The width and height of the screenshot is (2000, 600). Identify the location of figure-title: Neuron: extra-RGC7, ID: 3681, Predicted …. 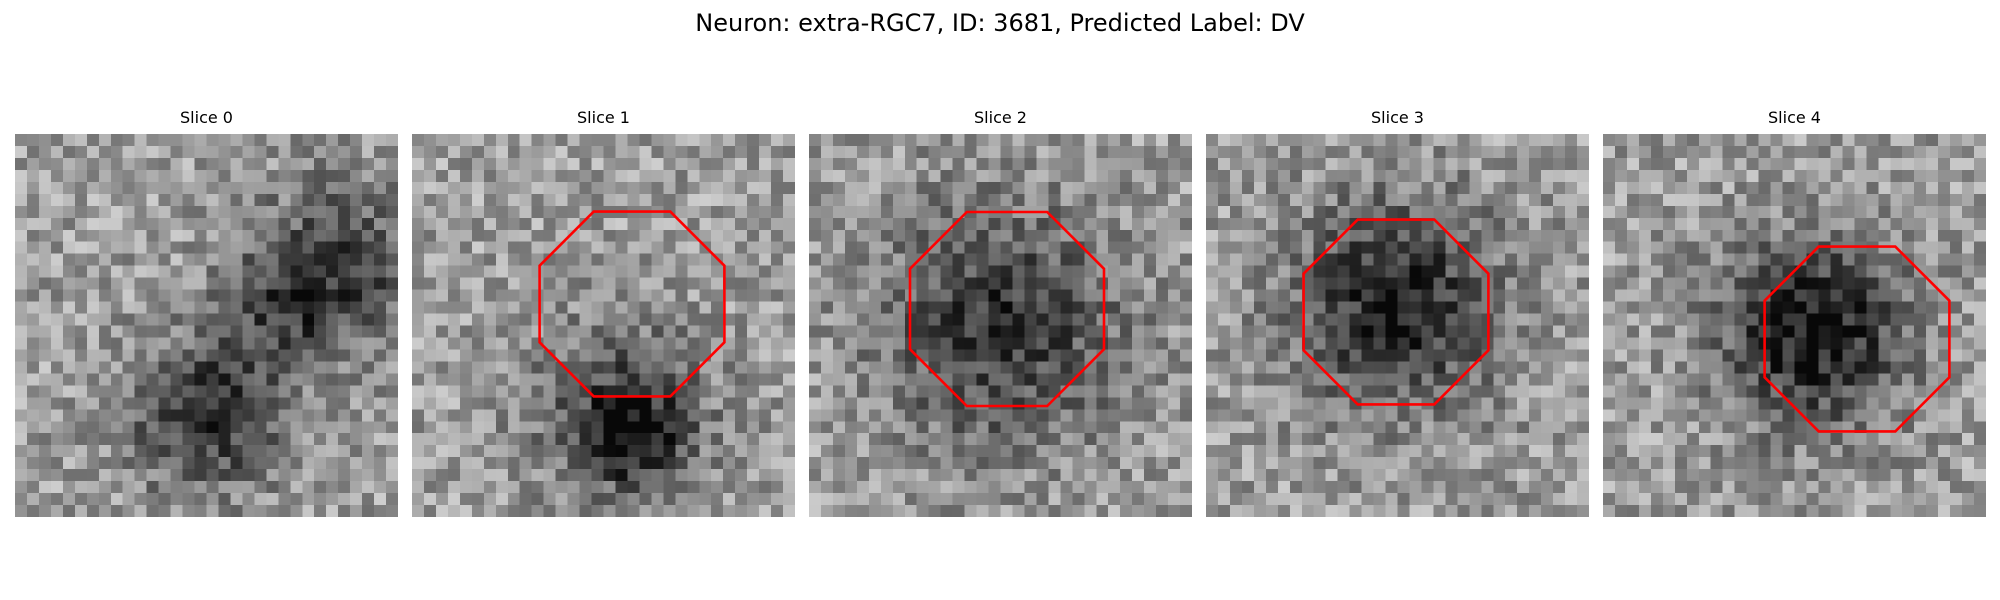
(1000, 23).